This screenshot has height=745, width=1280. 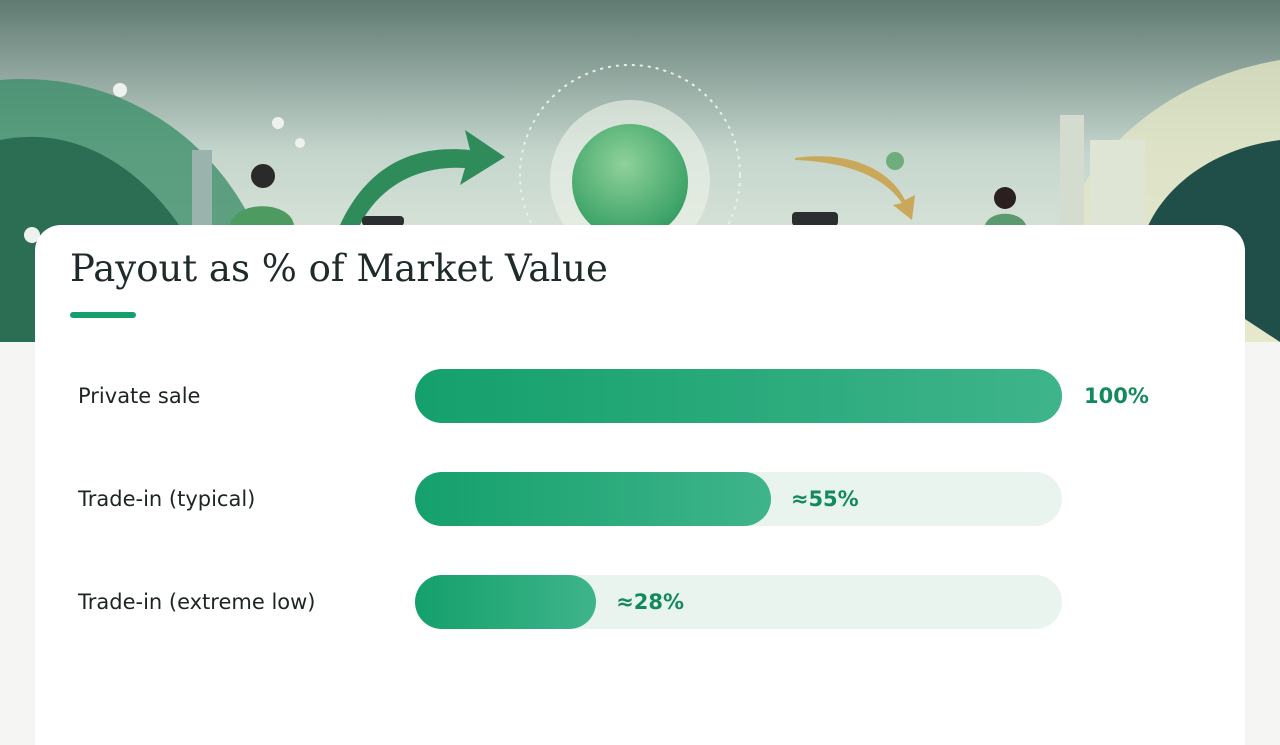 What do you see at coordinates (167, 499) in the screenshot?
I see `category-label: Trade-in (typical)` at bounding box center [167, 499].